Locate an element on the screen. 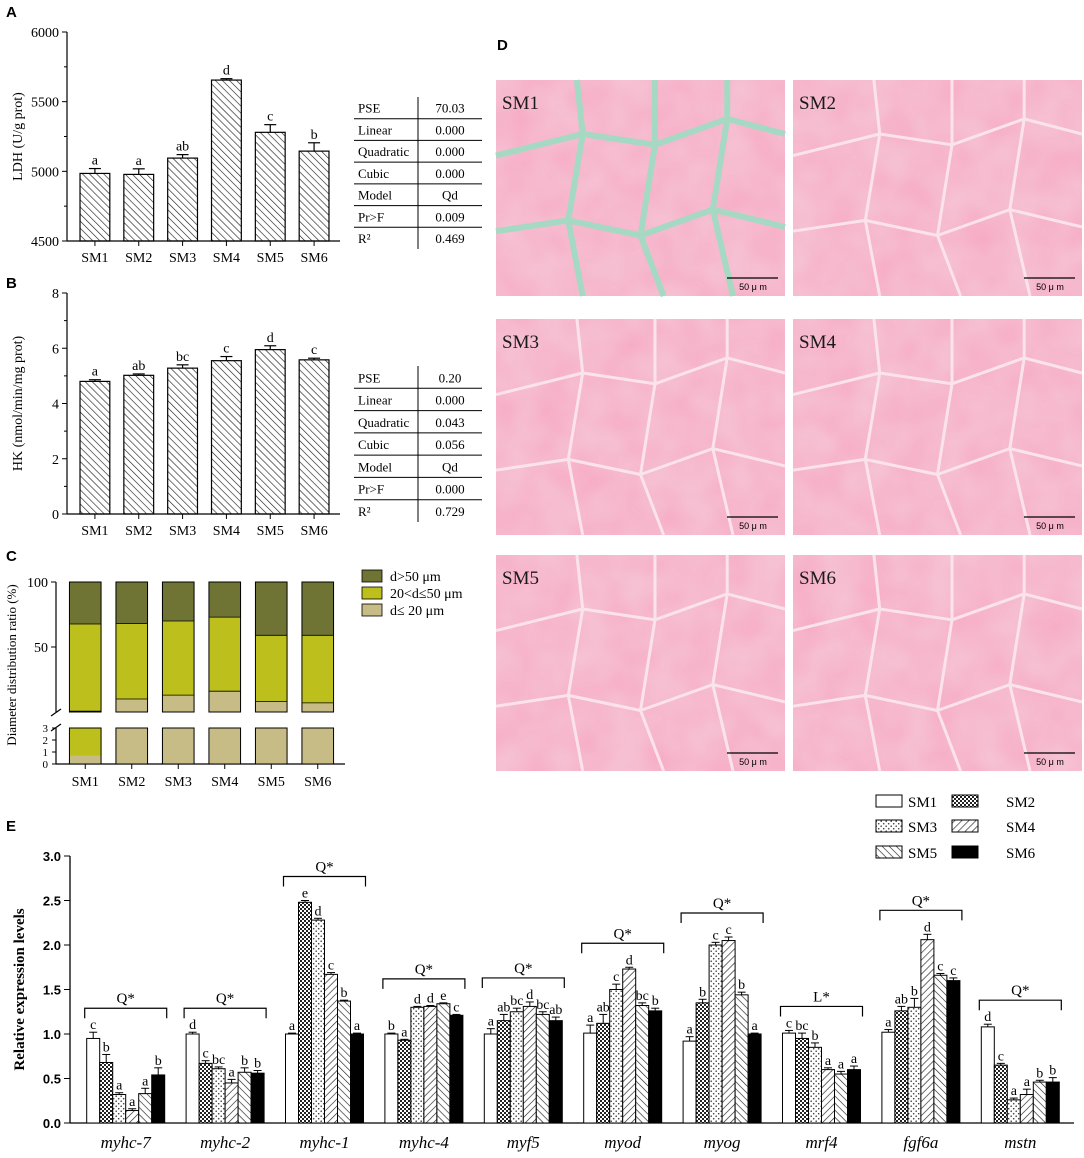  bar-segment-mid is located at coordinates (85, 667).